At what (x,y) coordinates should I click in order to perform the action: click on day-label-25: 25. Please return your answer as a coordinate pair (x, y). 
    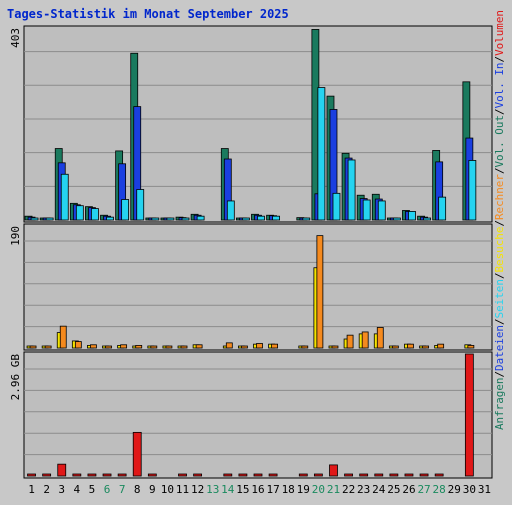
    Looking at the image, I should click on (393, 489).